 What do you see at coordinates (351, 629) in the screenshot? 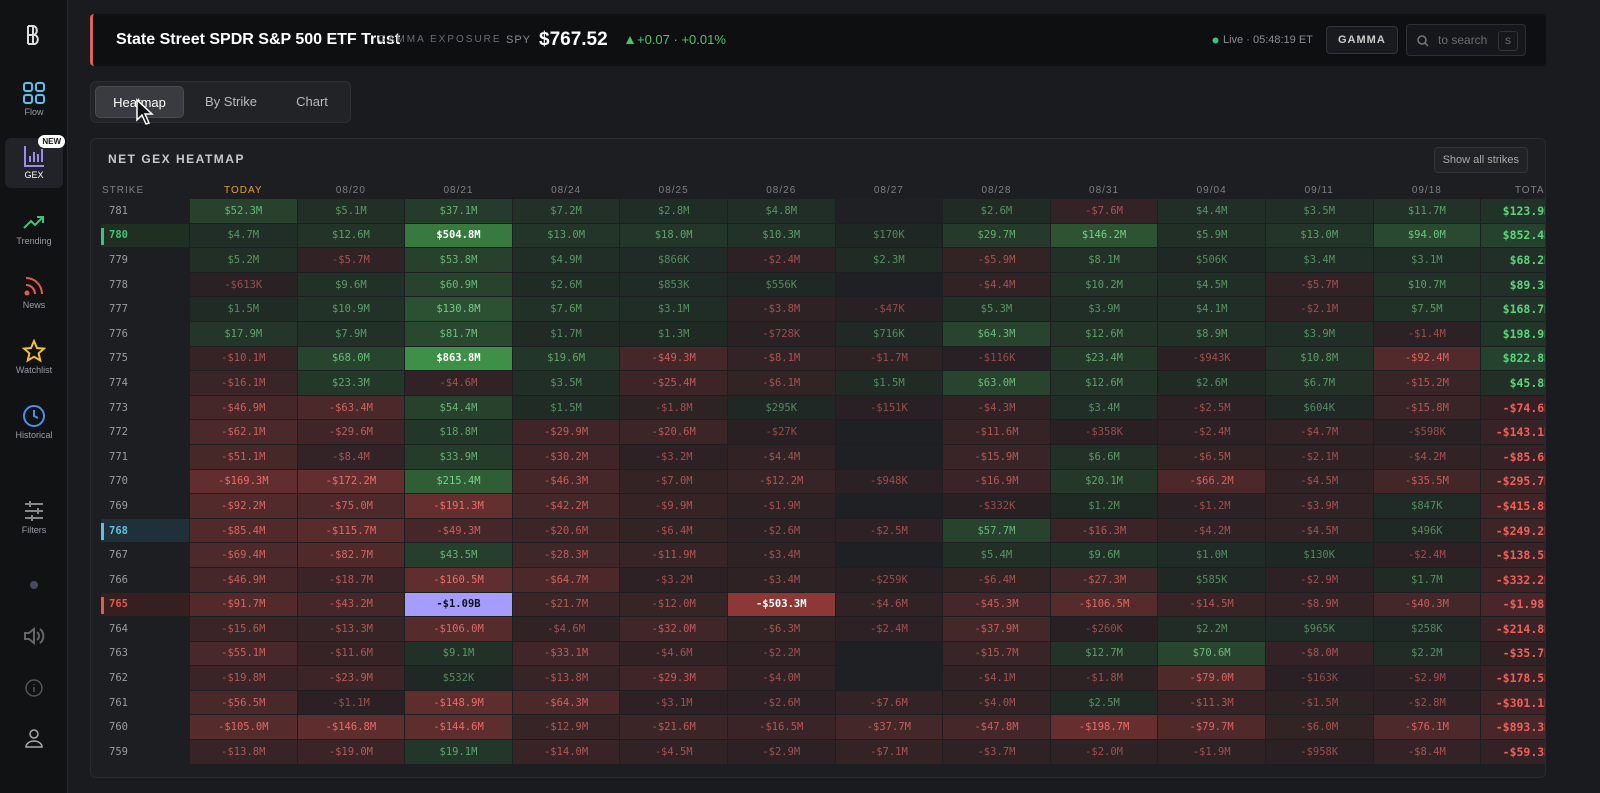
I see `gex-cell: -$13.3M` at bounding box center [351, 629].